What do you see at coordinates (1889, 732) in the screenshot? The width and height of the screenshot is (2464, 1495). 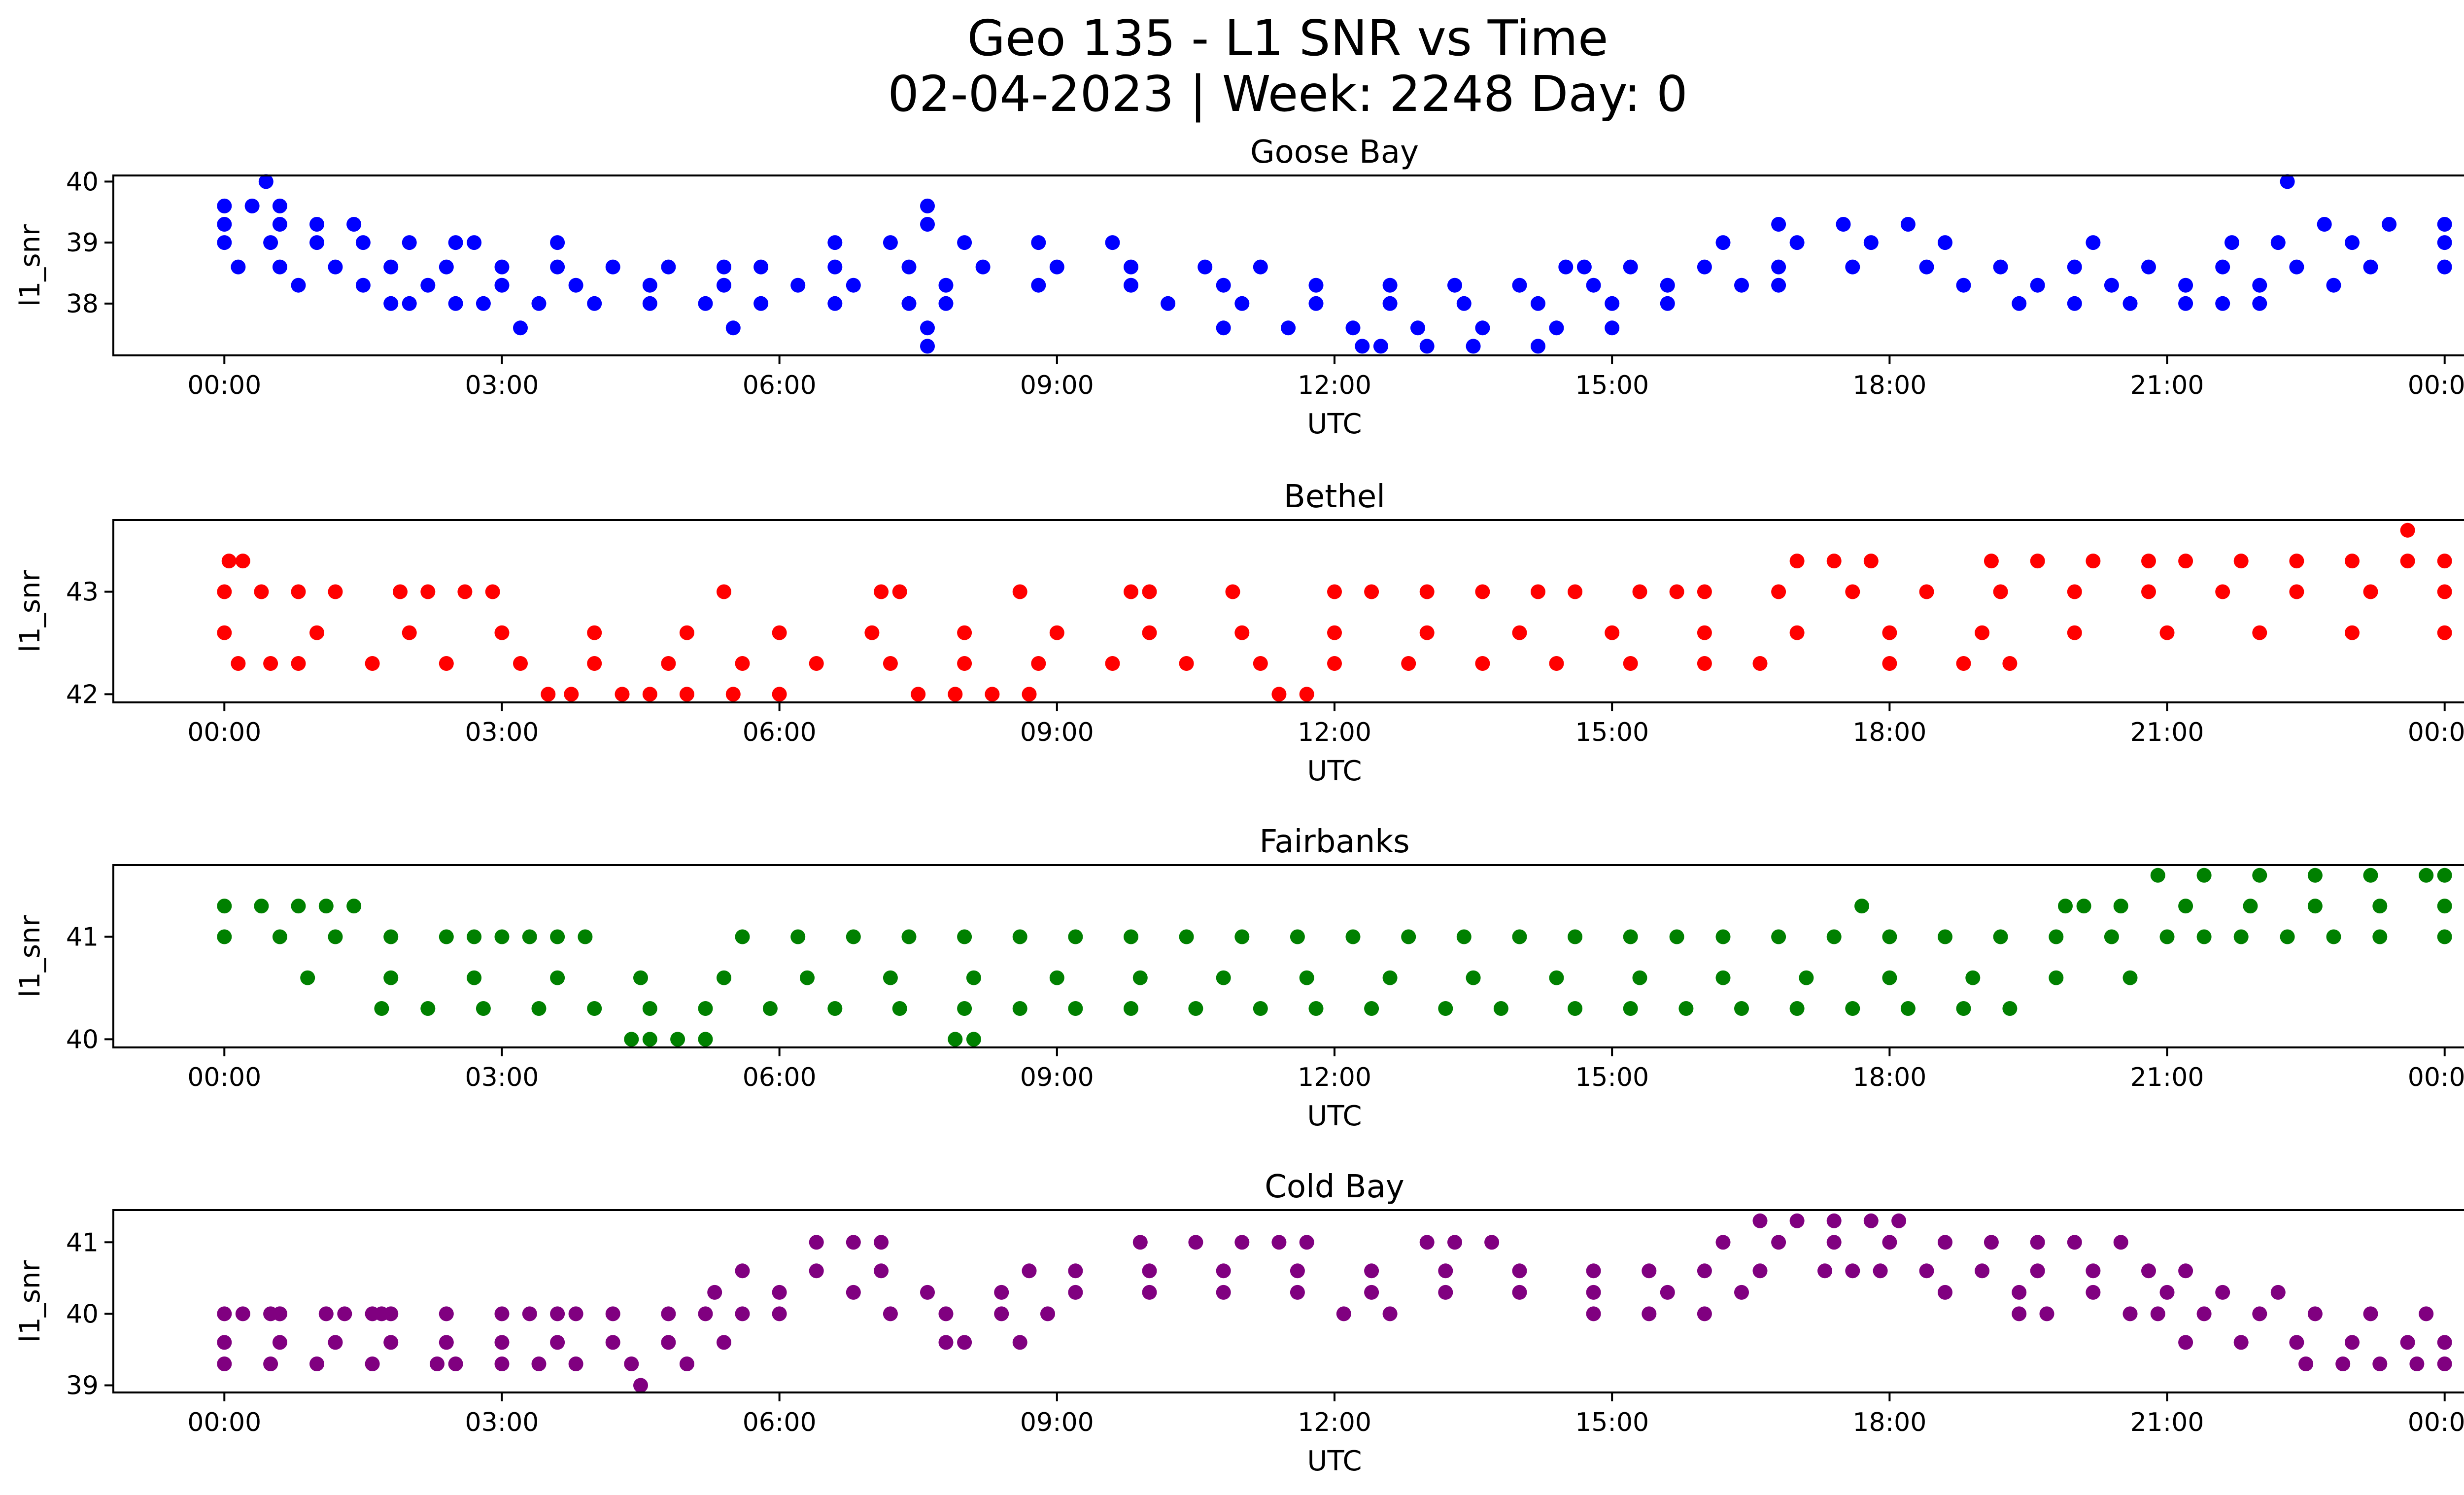 I see `x-tick-label: 18:00` at bounding box center [1889, 732].